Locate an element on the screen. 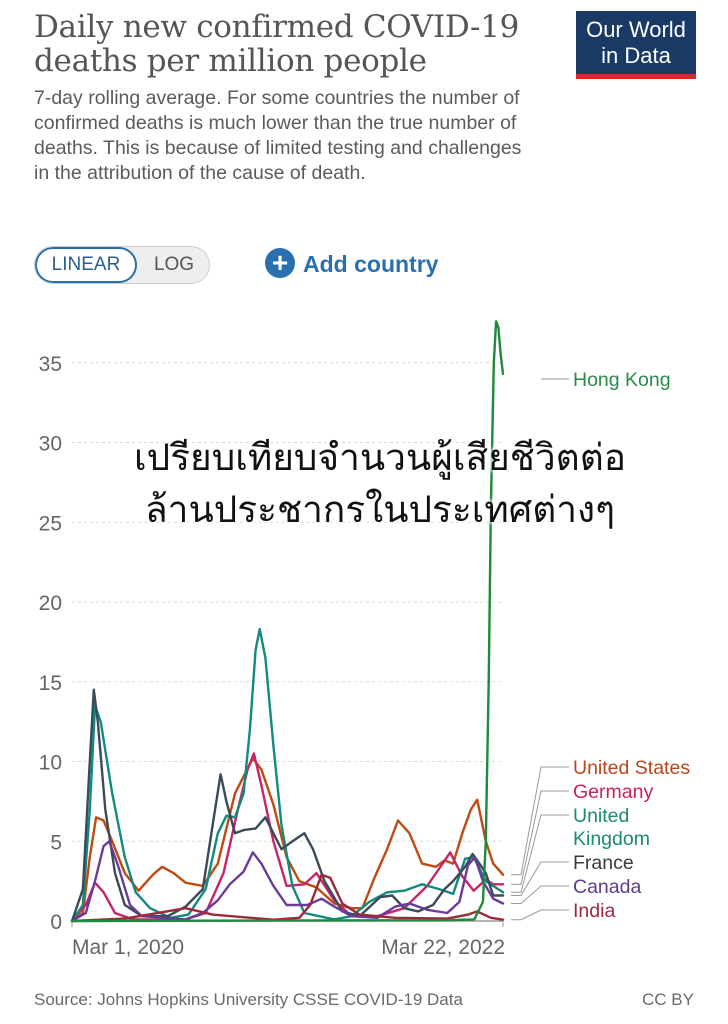 The height and width of the screenshot is (1024, 728). x-tick-label-start: Mar 1, 2020 is located at coordinates (128, 947).